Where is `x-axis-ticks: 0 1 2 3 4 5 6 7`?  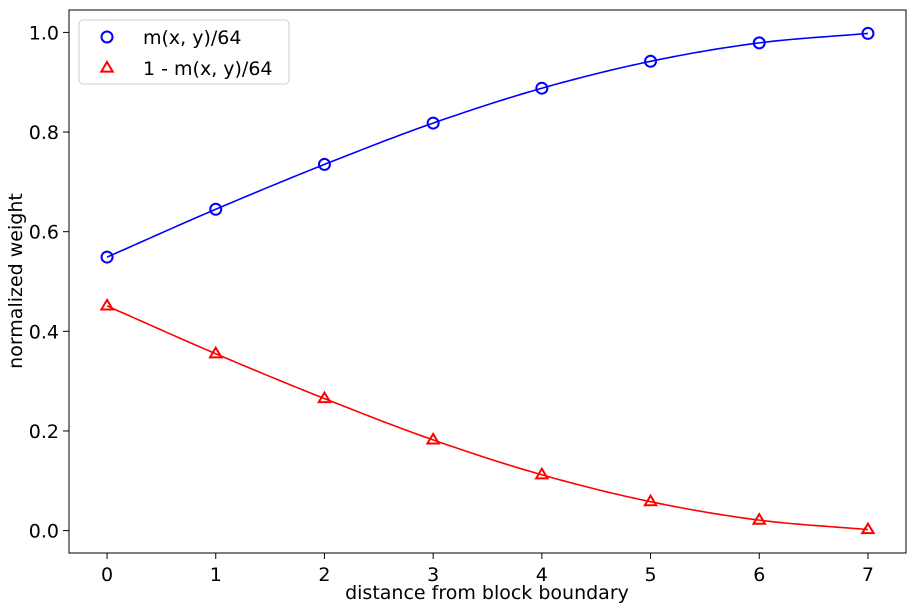 x-axis-ticks: 0 1 2 3 4 5 6 7 is located at coordinates (487, 569).